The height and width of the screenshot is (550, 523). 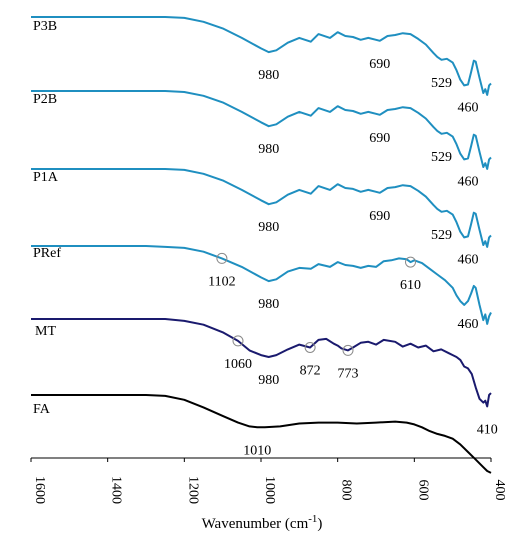 I want to click on series-line-p1a, so click(x=261, y=208).